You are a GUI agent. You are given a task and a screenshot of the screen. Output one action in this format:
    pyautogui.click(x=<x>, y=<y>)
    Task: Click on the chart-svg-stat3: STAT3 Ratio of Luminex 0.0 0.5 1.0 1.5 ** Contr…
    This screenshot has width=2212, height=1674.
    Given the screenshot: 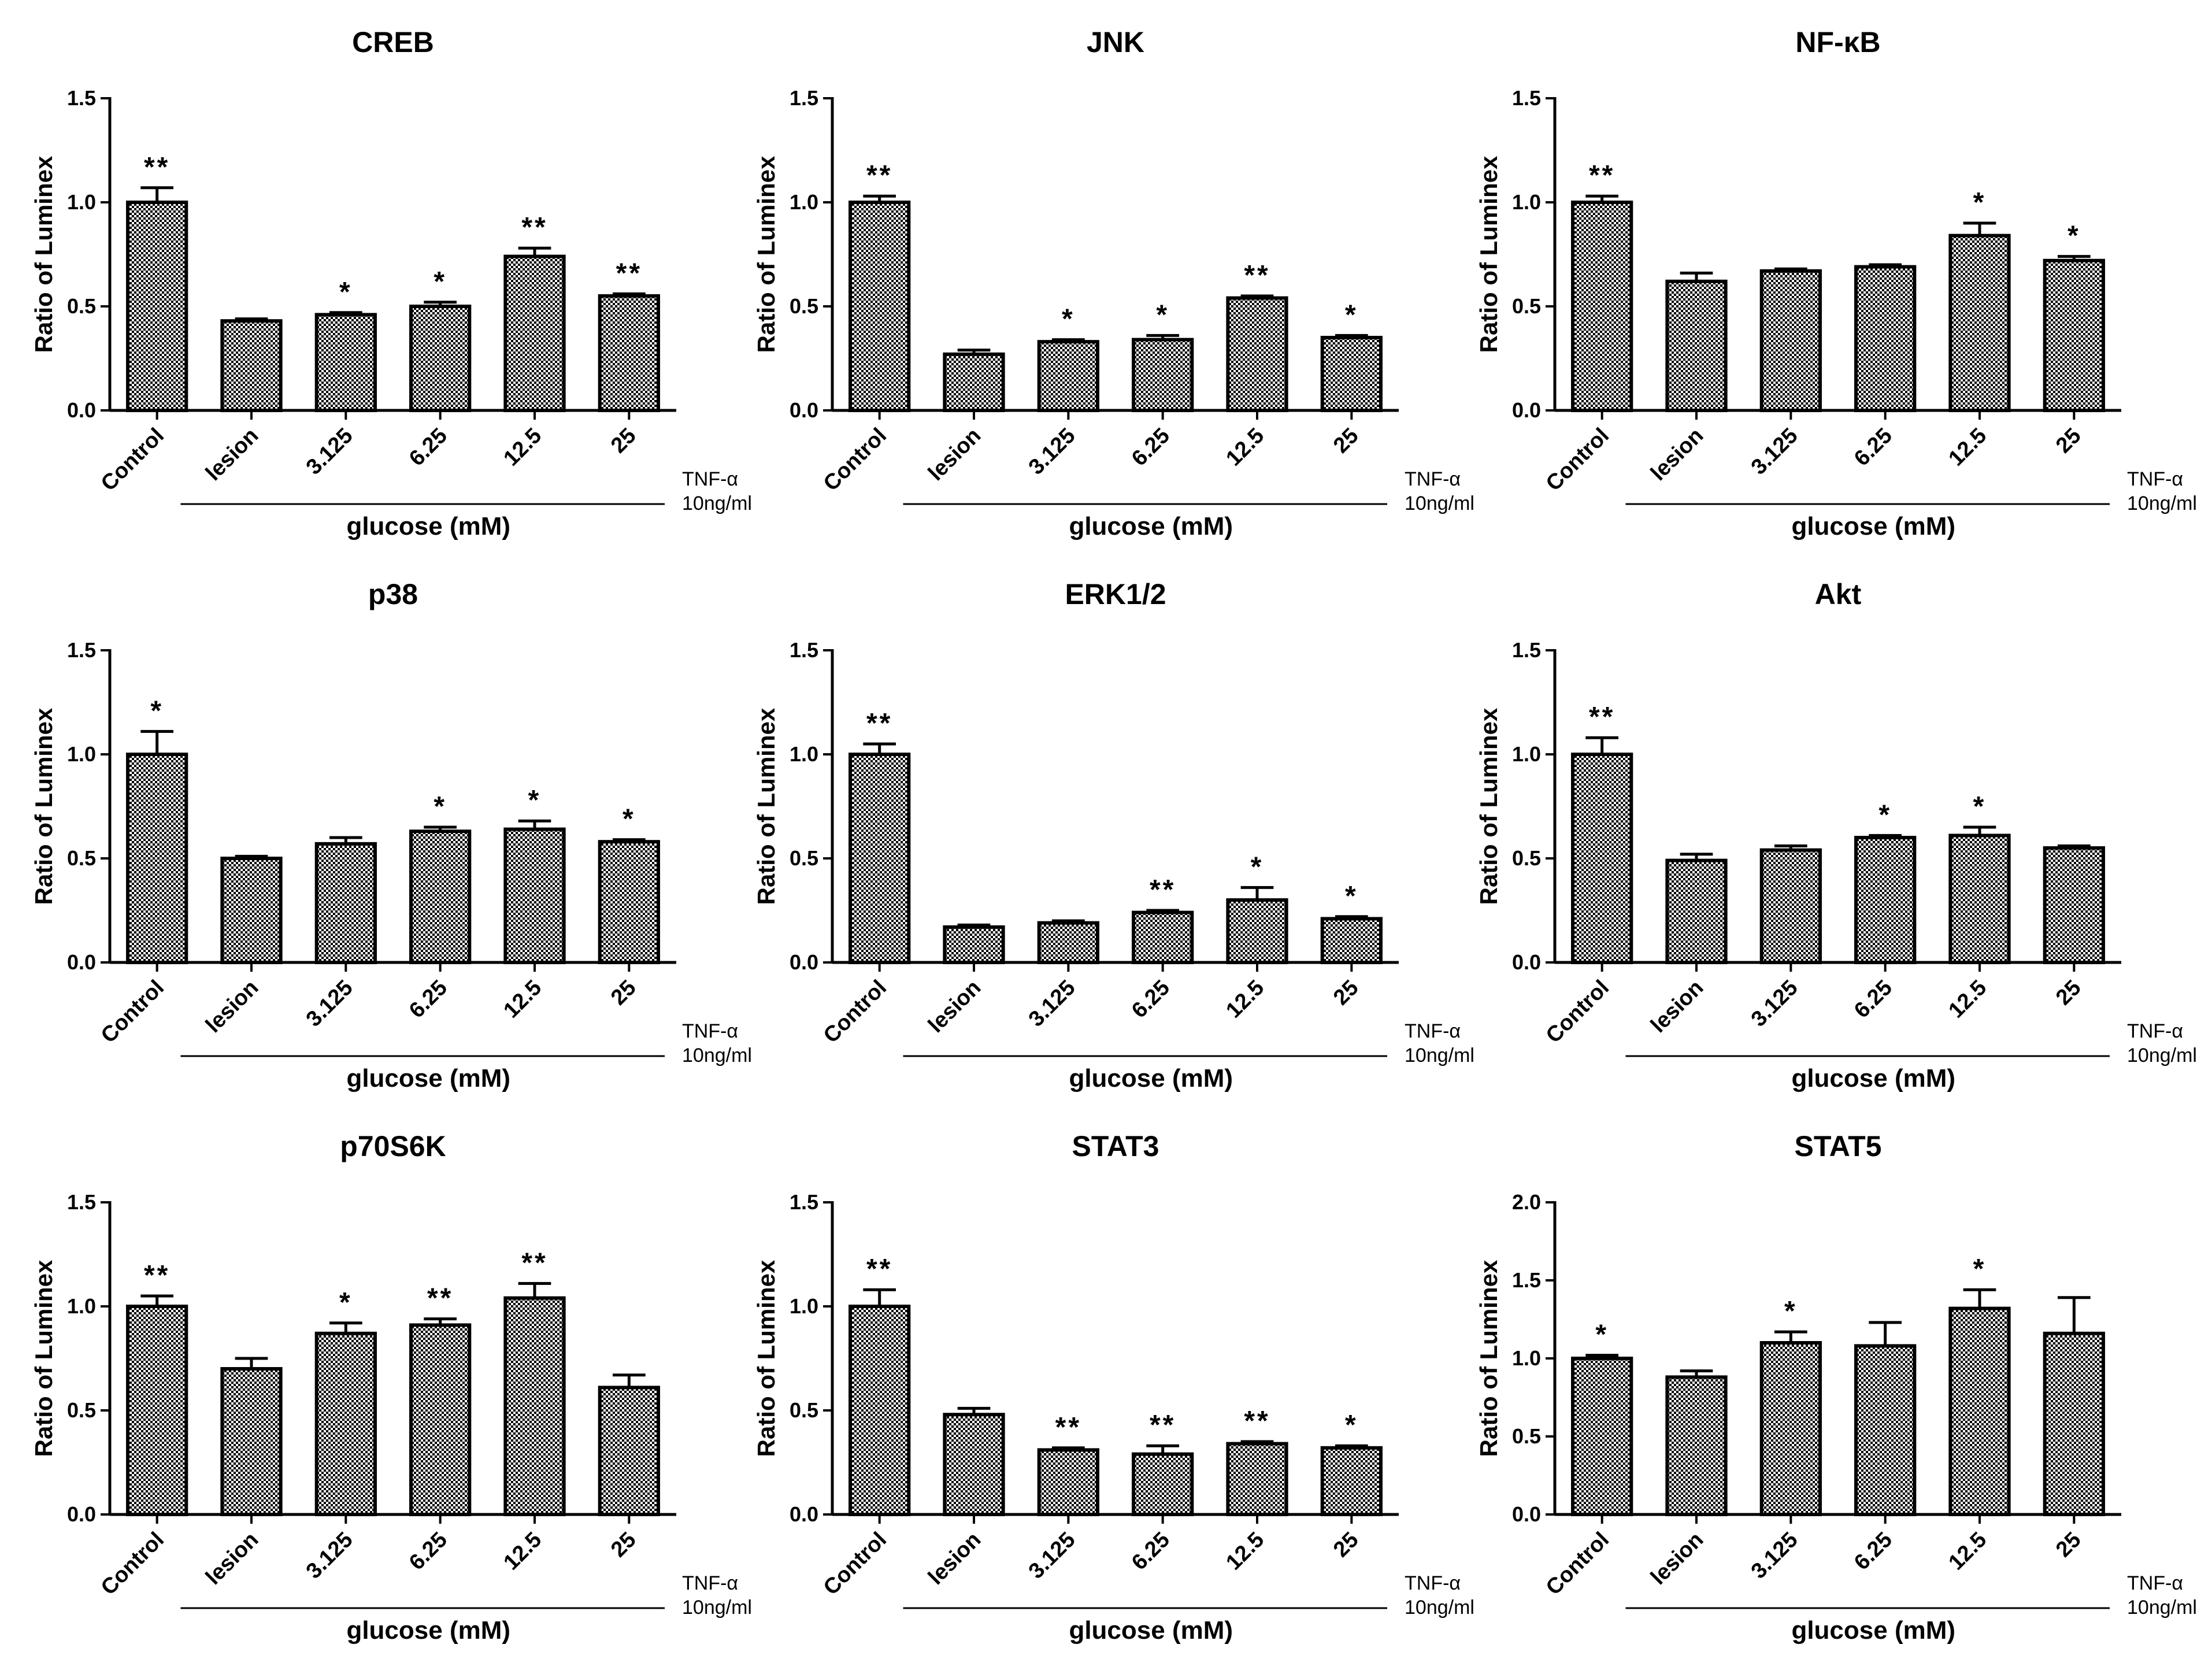 What is the action you would take?
    pyautogui.click(x=1113, y=1387)
    